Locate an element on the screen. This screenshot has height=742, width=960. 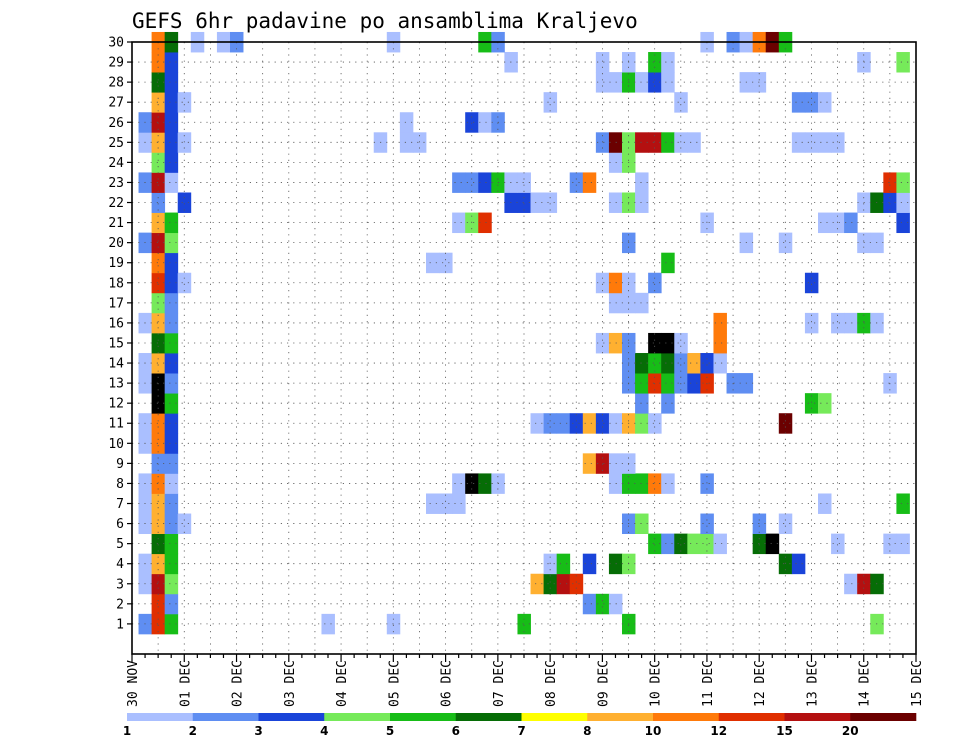
x-tick-label: 01 DEC is located at coordinates (185, 683).